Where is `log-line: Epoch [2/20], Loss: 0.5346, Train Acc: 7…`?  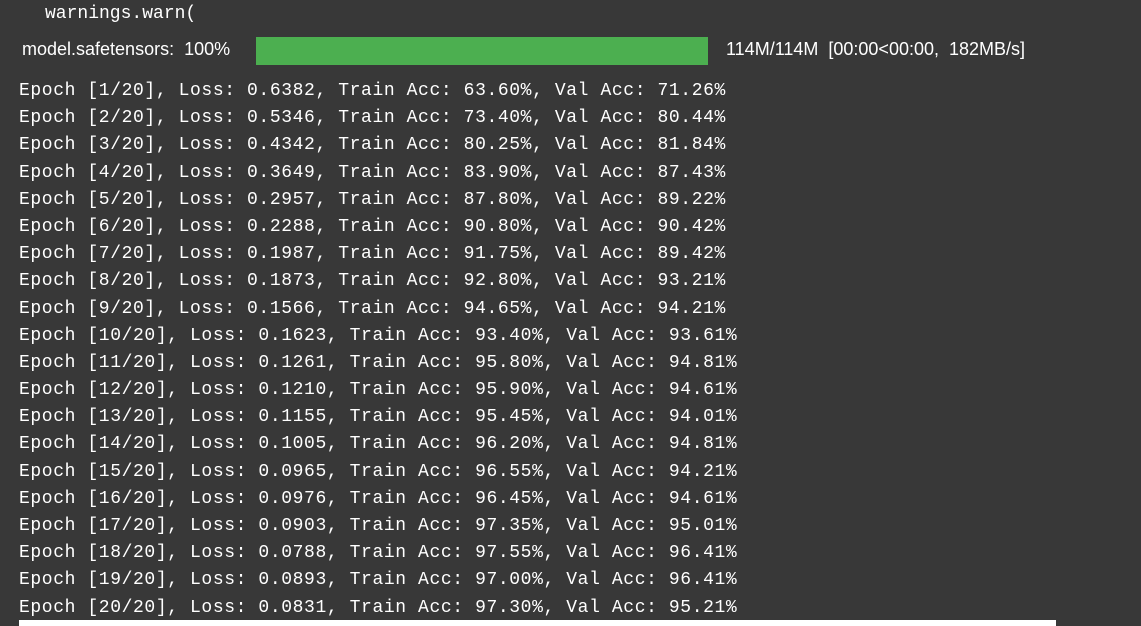
log-line: Epoch [2/20], Loss: 0.5346, Train Acc: 7… is located at coordinates (372, 118).